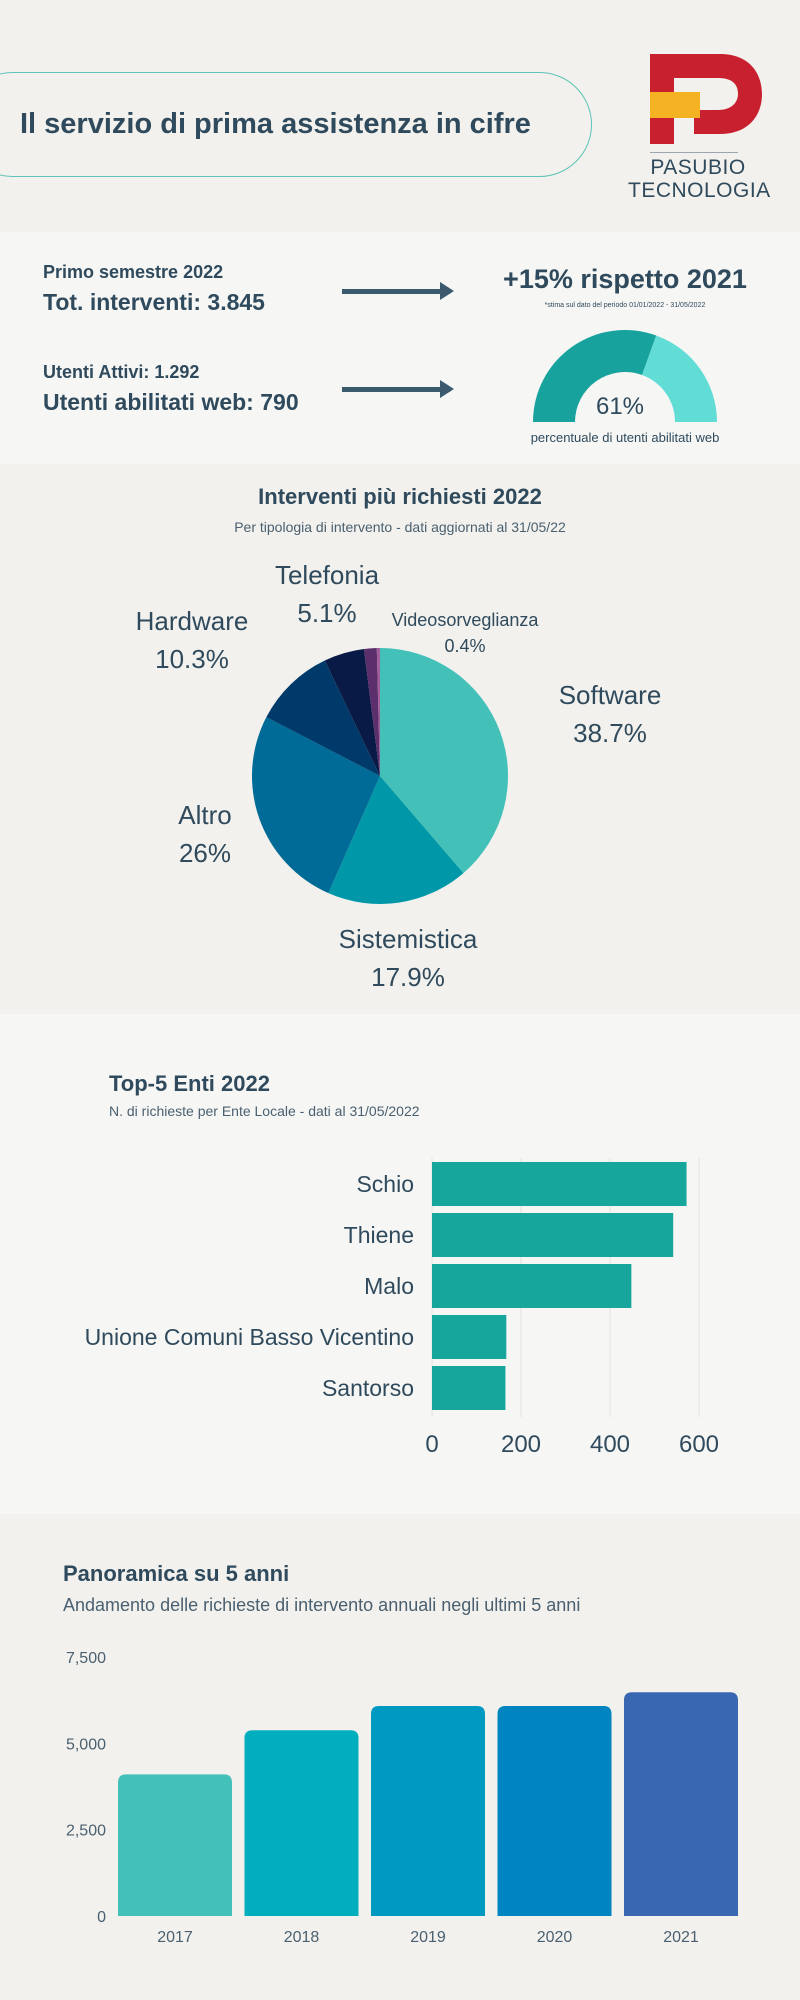  What do you see at coordinates (408, 939) in the screenshot?
I see `pie-label: Sistemistica` at bounding box center [408, 939].